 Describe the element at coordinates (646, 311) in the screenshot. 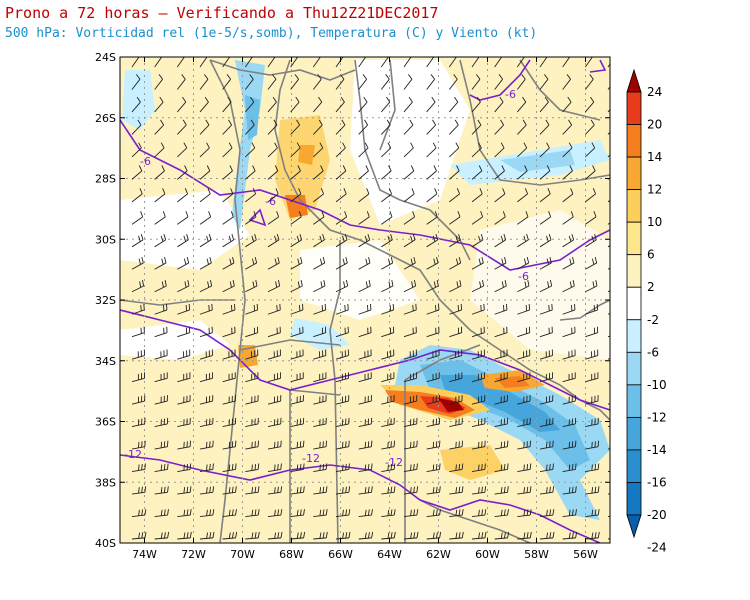

I see `colorbar: 24 20 14 12 10 6 2 -2 -6 -10 -12 -14 -16 -20 -24` at that location.